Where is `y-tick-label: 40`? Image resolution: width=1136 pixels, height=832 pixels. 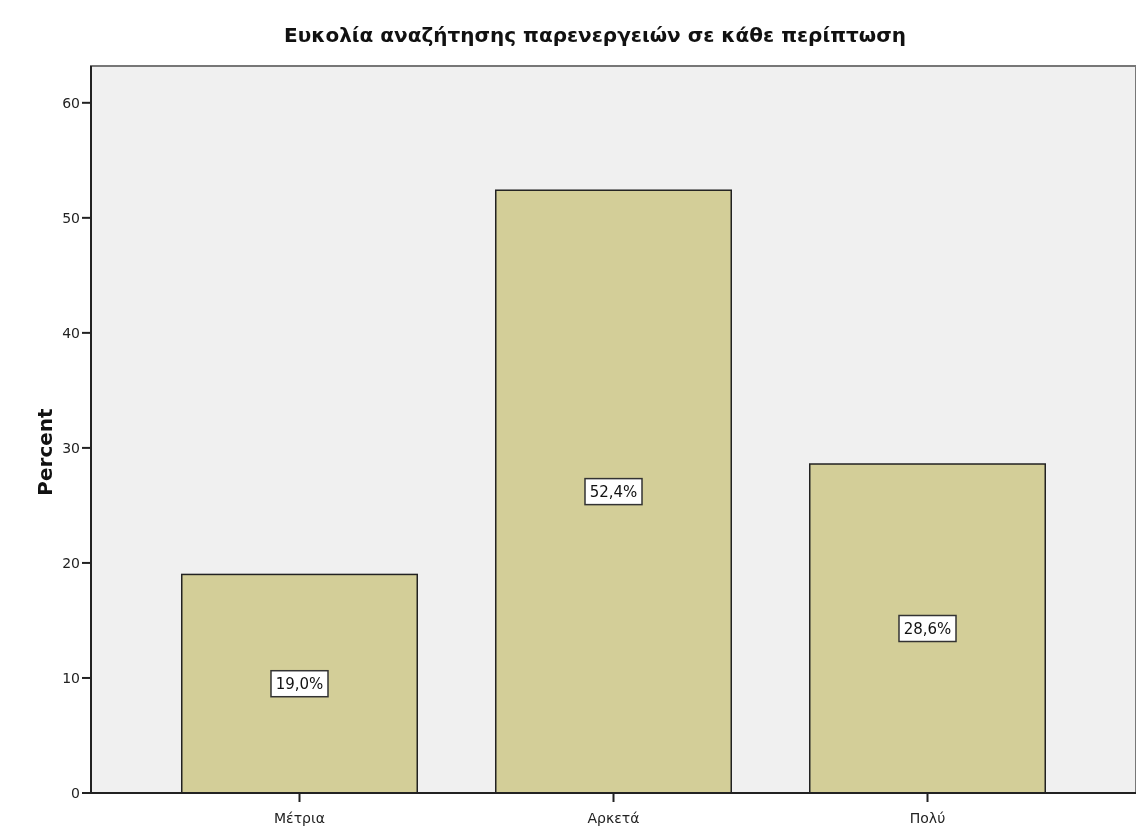 y-tick-label: 40 is located at coordinates (71, 332).